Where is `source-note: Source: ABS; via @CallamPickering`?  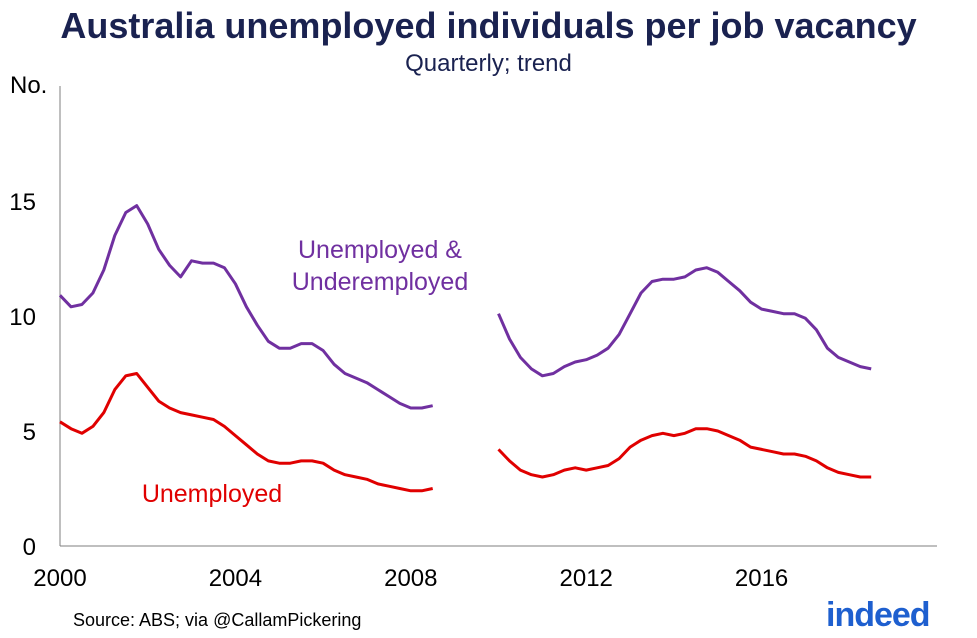
source-note: Source: ABS; via @CallamPickering is located at coordinates (217, 620).